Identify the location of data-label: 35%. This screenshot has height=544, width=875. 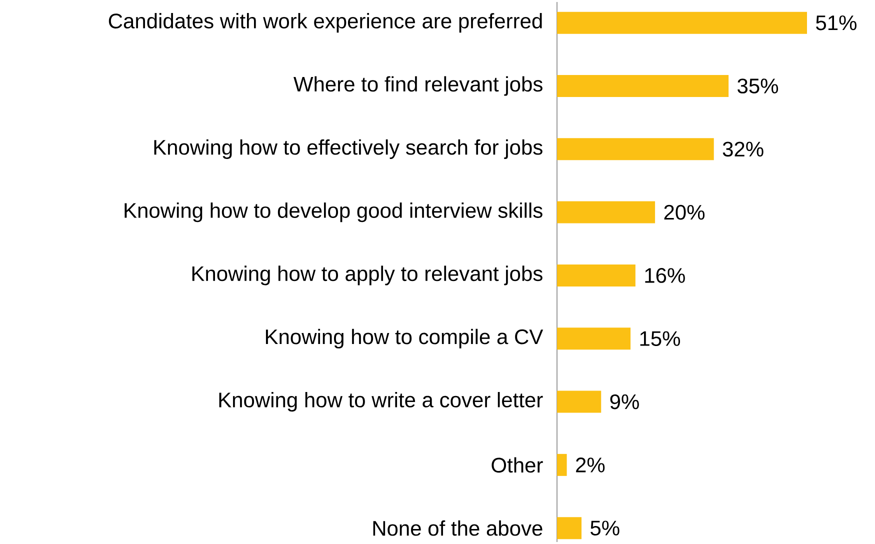
(758, 86).